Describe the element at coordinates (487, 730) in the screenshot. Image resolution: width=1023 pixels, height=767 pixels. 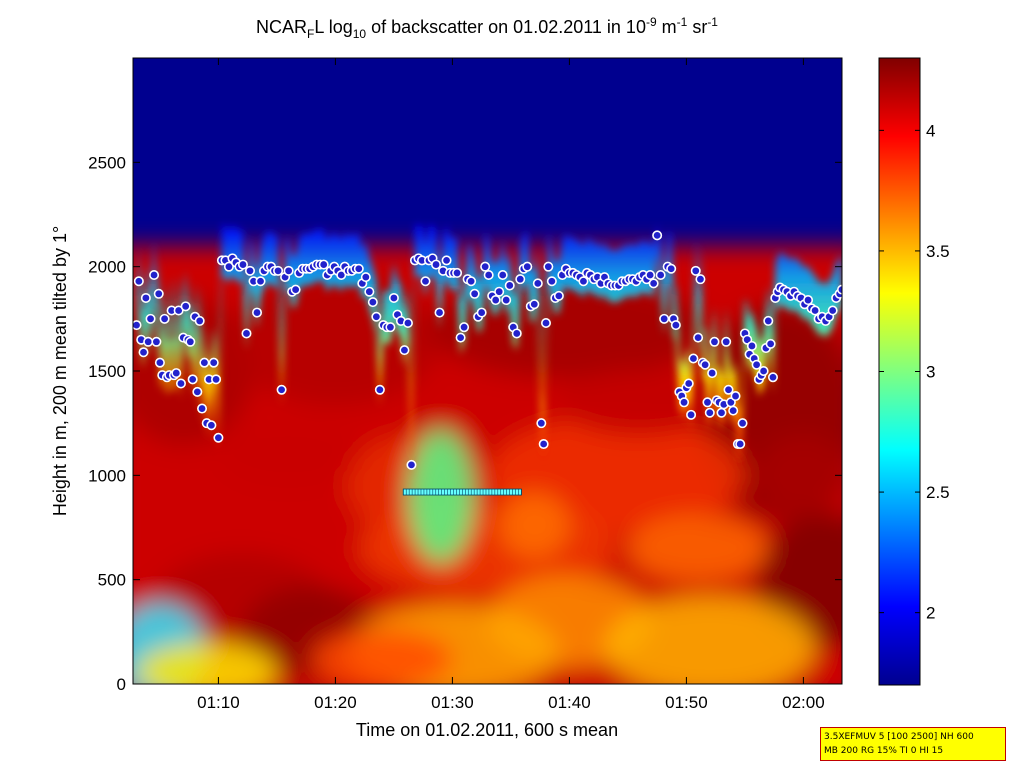
I see `x-axis-label: Time on 01.02.2011, 600 s mean` at that location.